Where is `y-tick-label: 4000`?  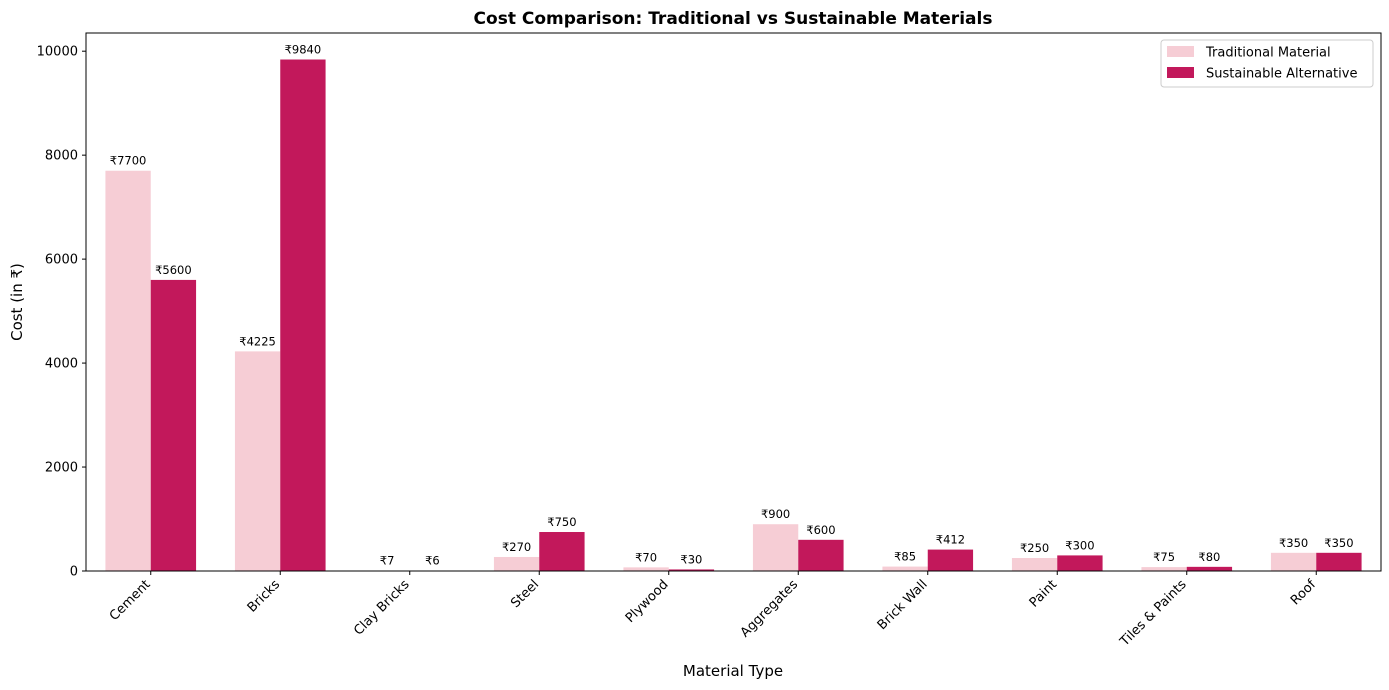
y-tick-label: 4000 is located at coordinates (61, 364).